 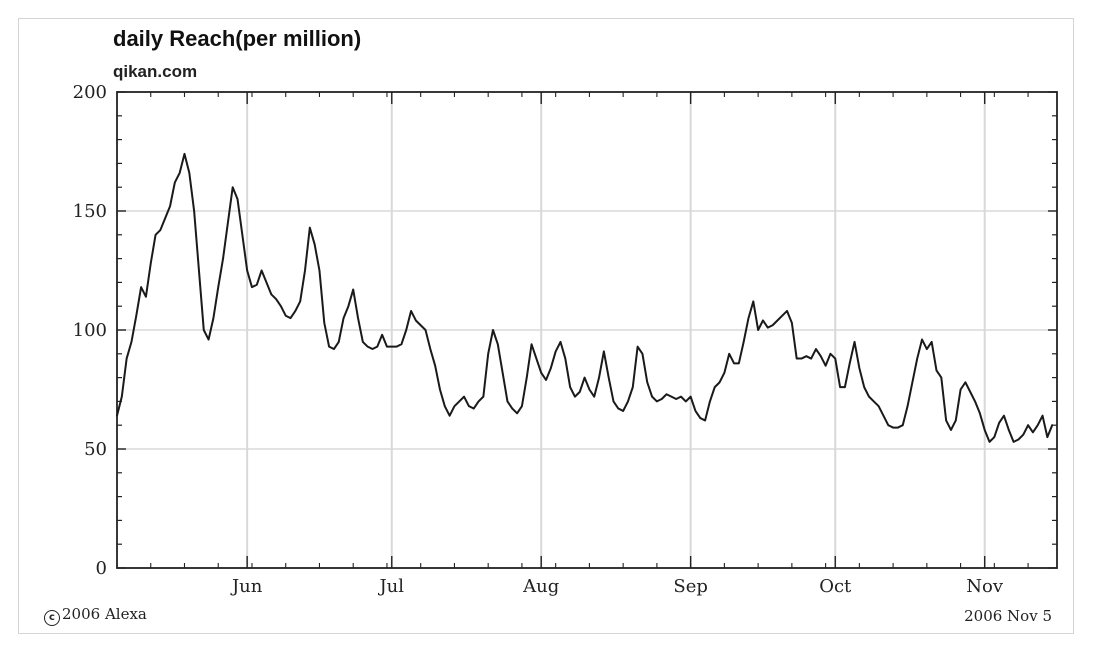 What do you see at coordinates (390, 586) in the screenshot?
I see `x-tick-label: Jul` at bounding box center [390, 586].